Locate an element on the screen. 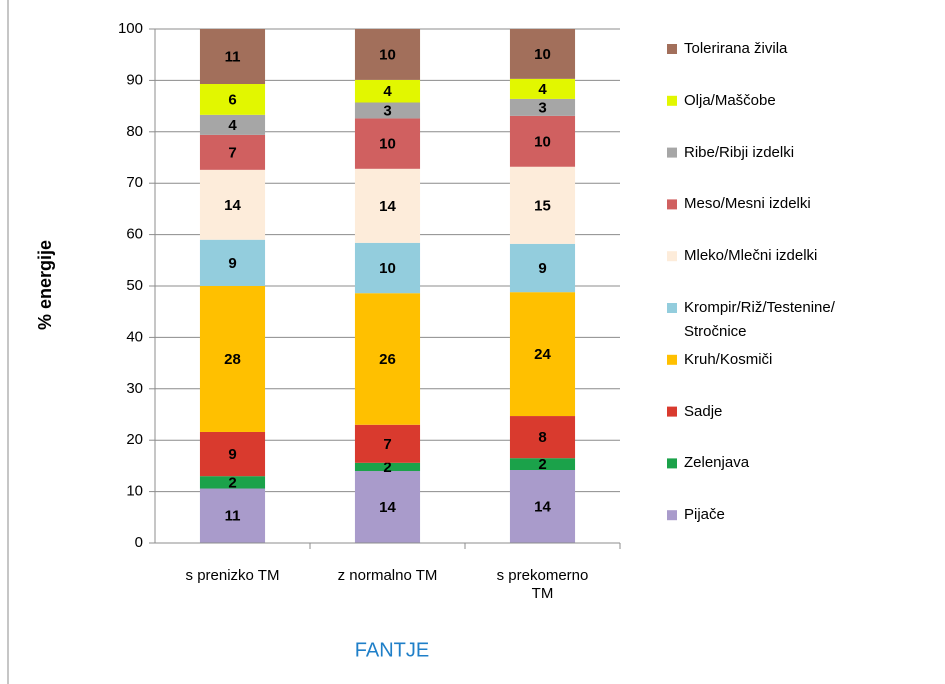 This screenshot has height=684, width=945. legend-label: Olja/Maščobe is located at coordinates (730, 100).